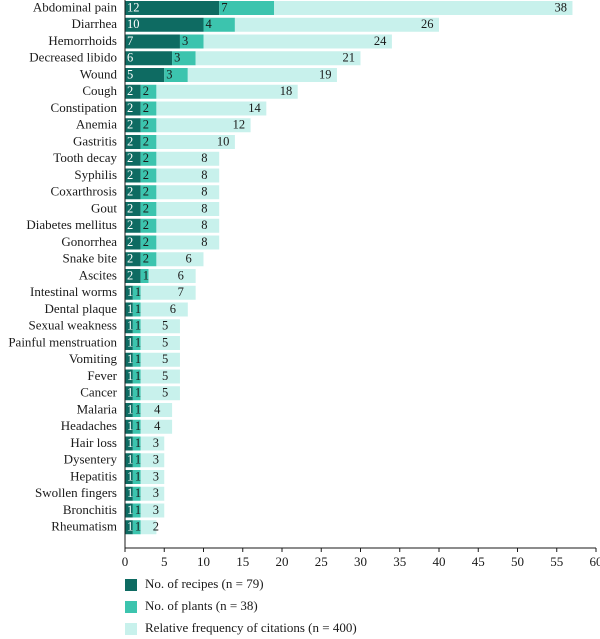 The width and height of the screenshot is (600, 639). I want to click on category-label: Tooth decay, so click(85, 157).